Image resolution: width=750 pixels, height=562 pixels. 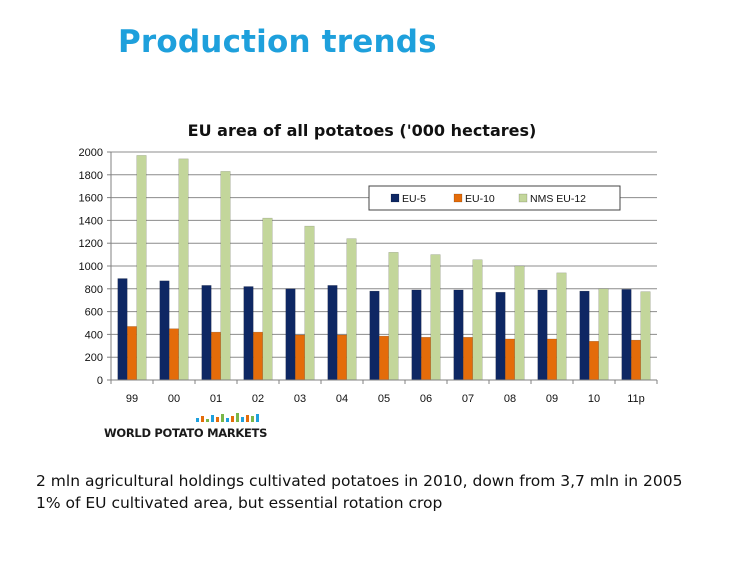 What do you see at coordinates (132, 399) in the screenshot?
I see `x-tick-label: 99` at bounding box center [132, 399].